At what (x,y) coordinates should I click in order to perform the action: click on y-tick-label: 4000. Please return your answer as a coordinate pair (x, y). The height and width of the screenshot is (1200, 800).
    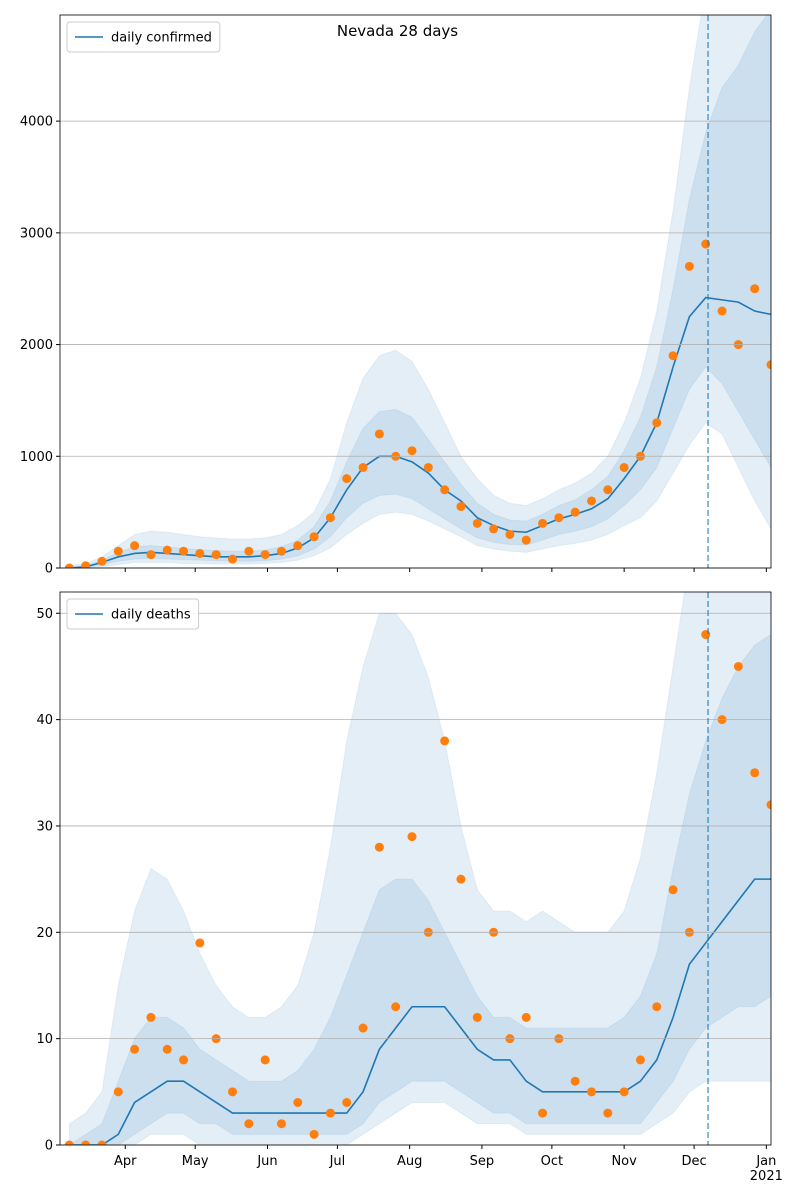
    Looking at the image, I should click on (36, 122).